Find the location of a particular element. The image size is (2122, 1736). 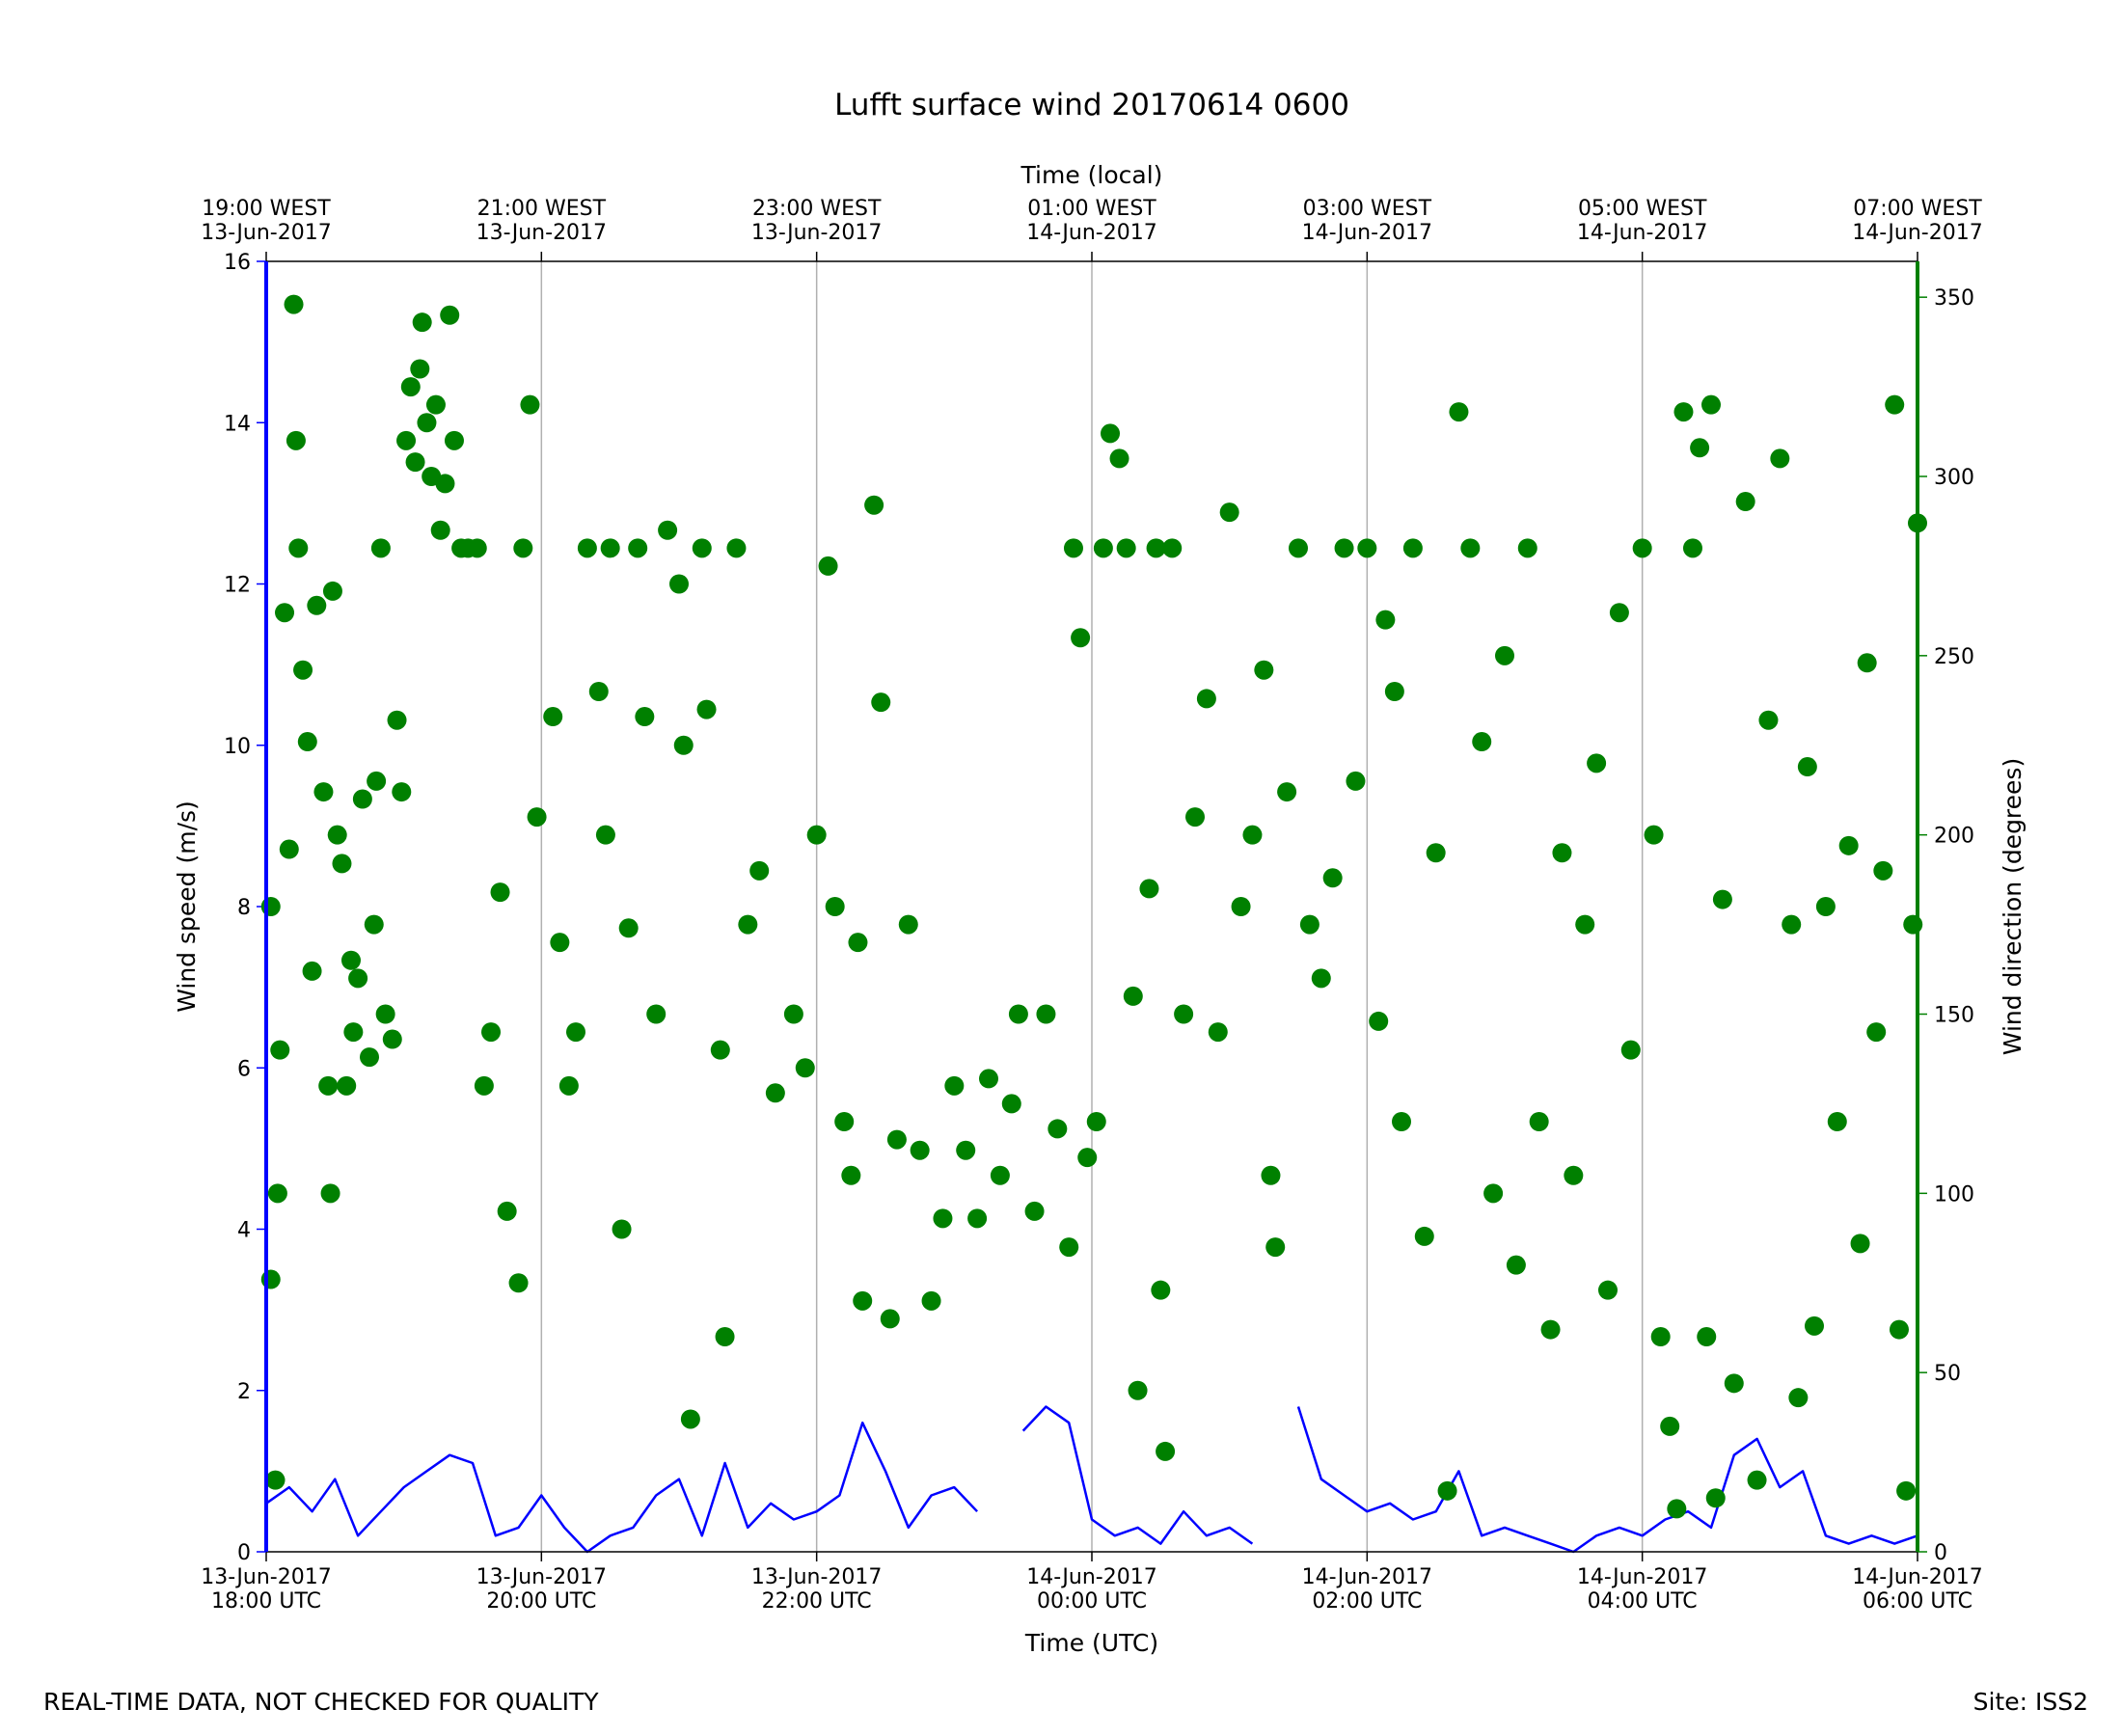

y-tick-label: 2 is located at coordinates (244, 1392).